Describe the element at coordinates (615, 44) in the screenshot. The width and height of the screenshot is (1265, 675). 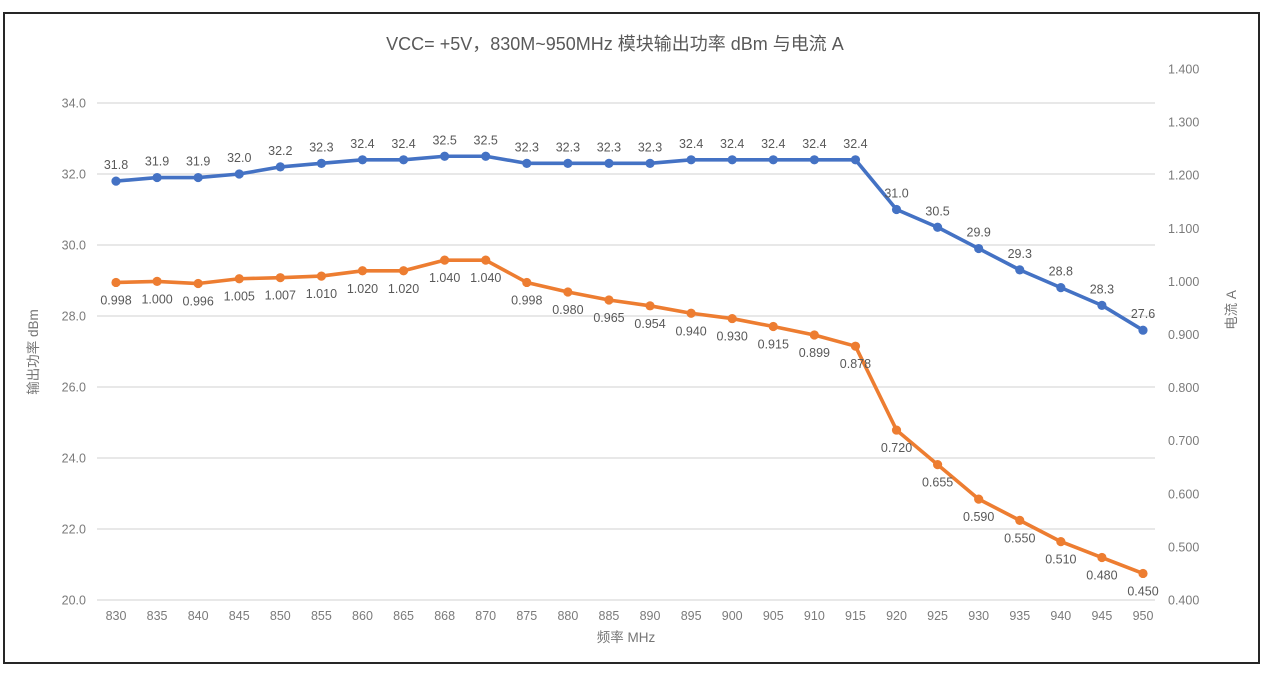
I see `chart-title: VCC= +5V，830M~950MHz 模块输出功率 dBm 与电流 A` at that location.